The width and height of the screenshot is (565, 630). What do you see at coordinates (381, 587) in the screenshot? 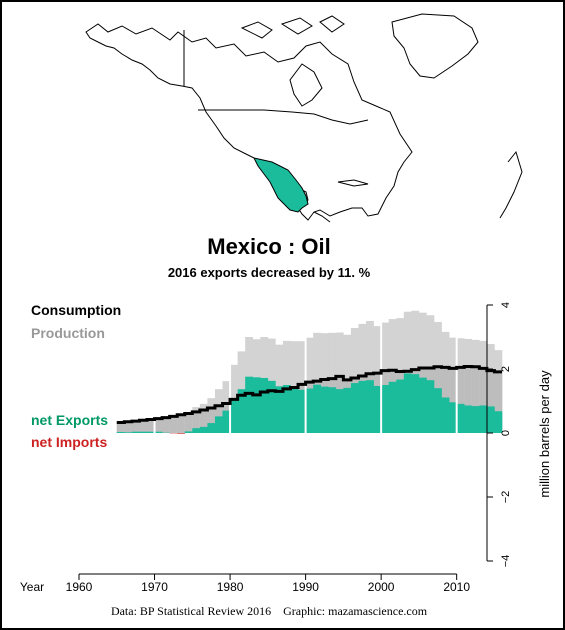
I see `x-tick-label: 2000` at bounding box center [381, 587].